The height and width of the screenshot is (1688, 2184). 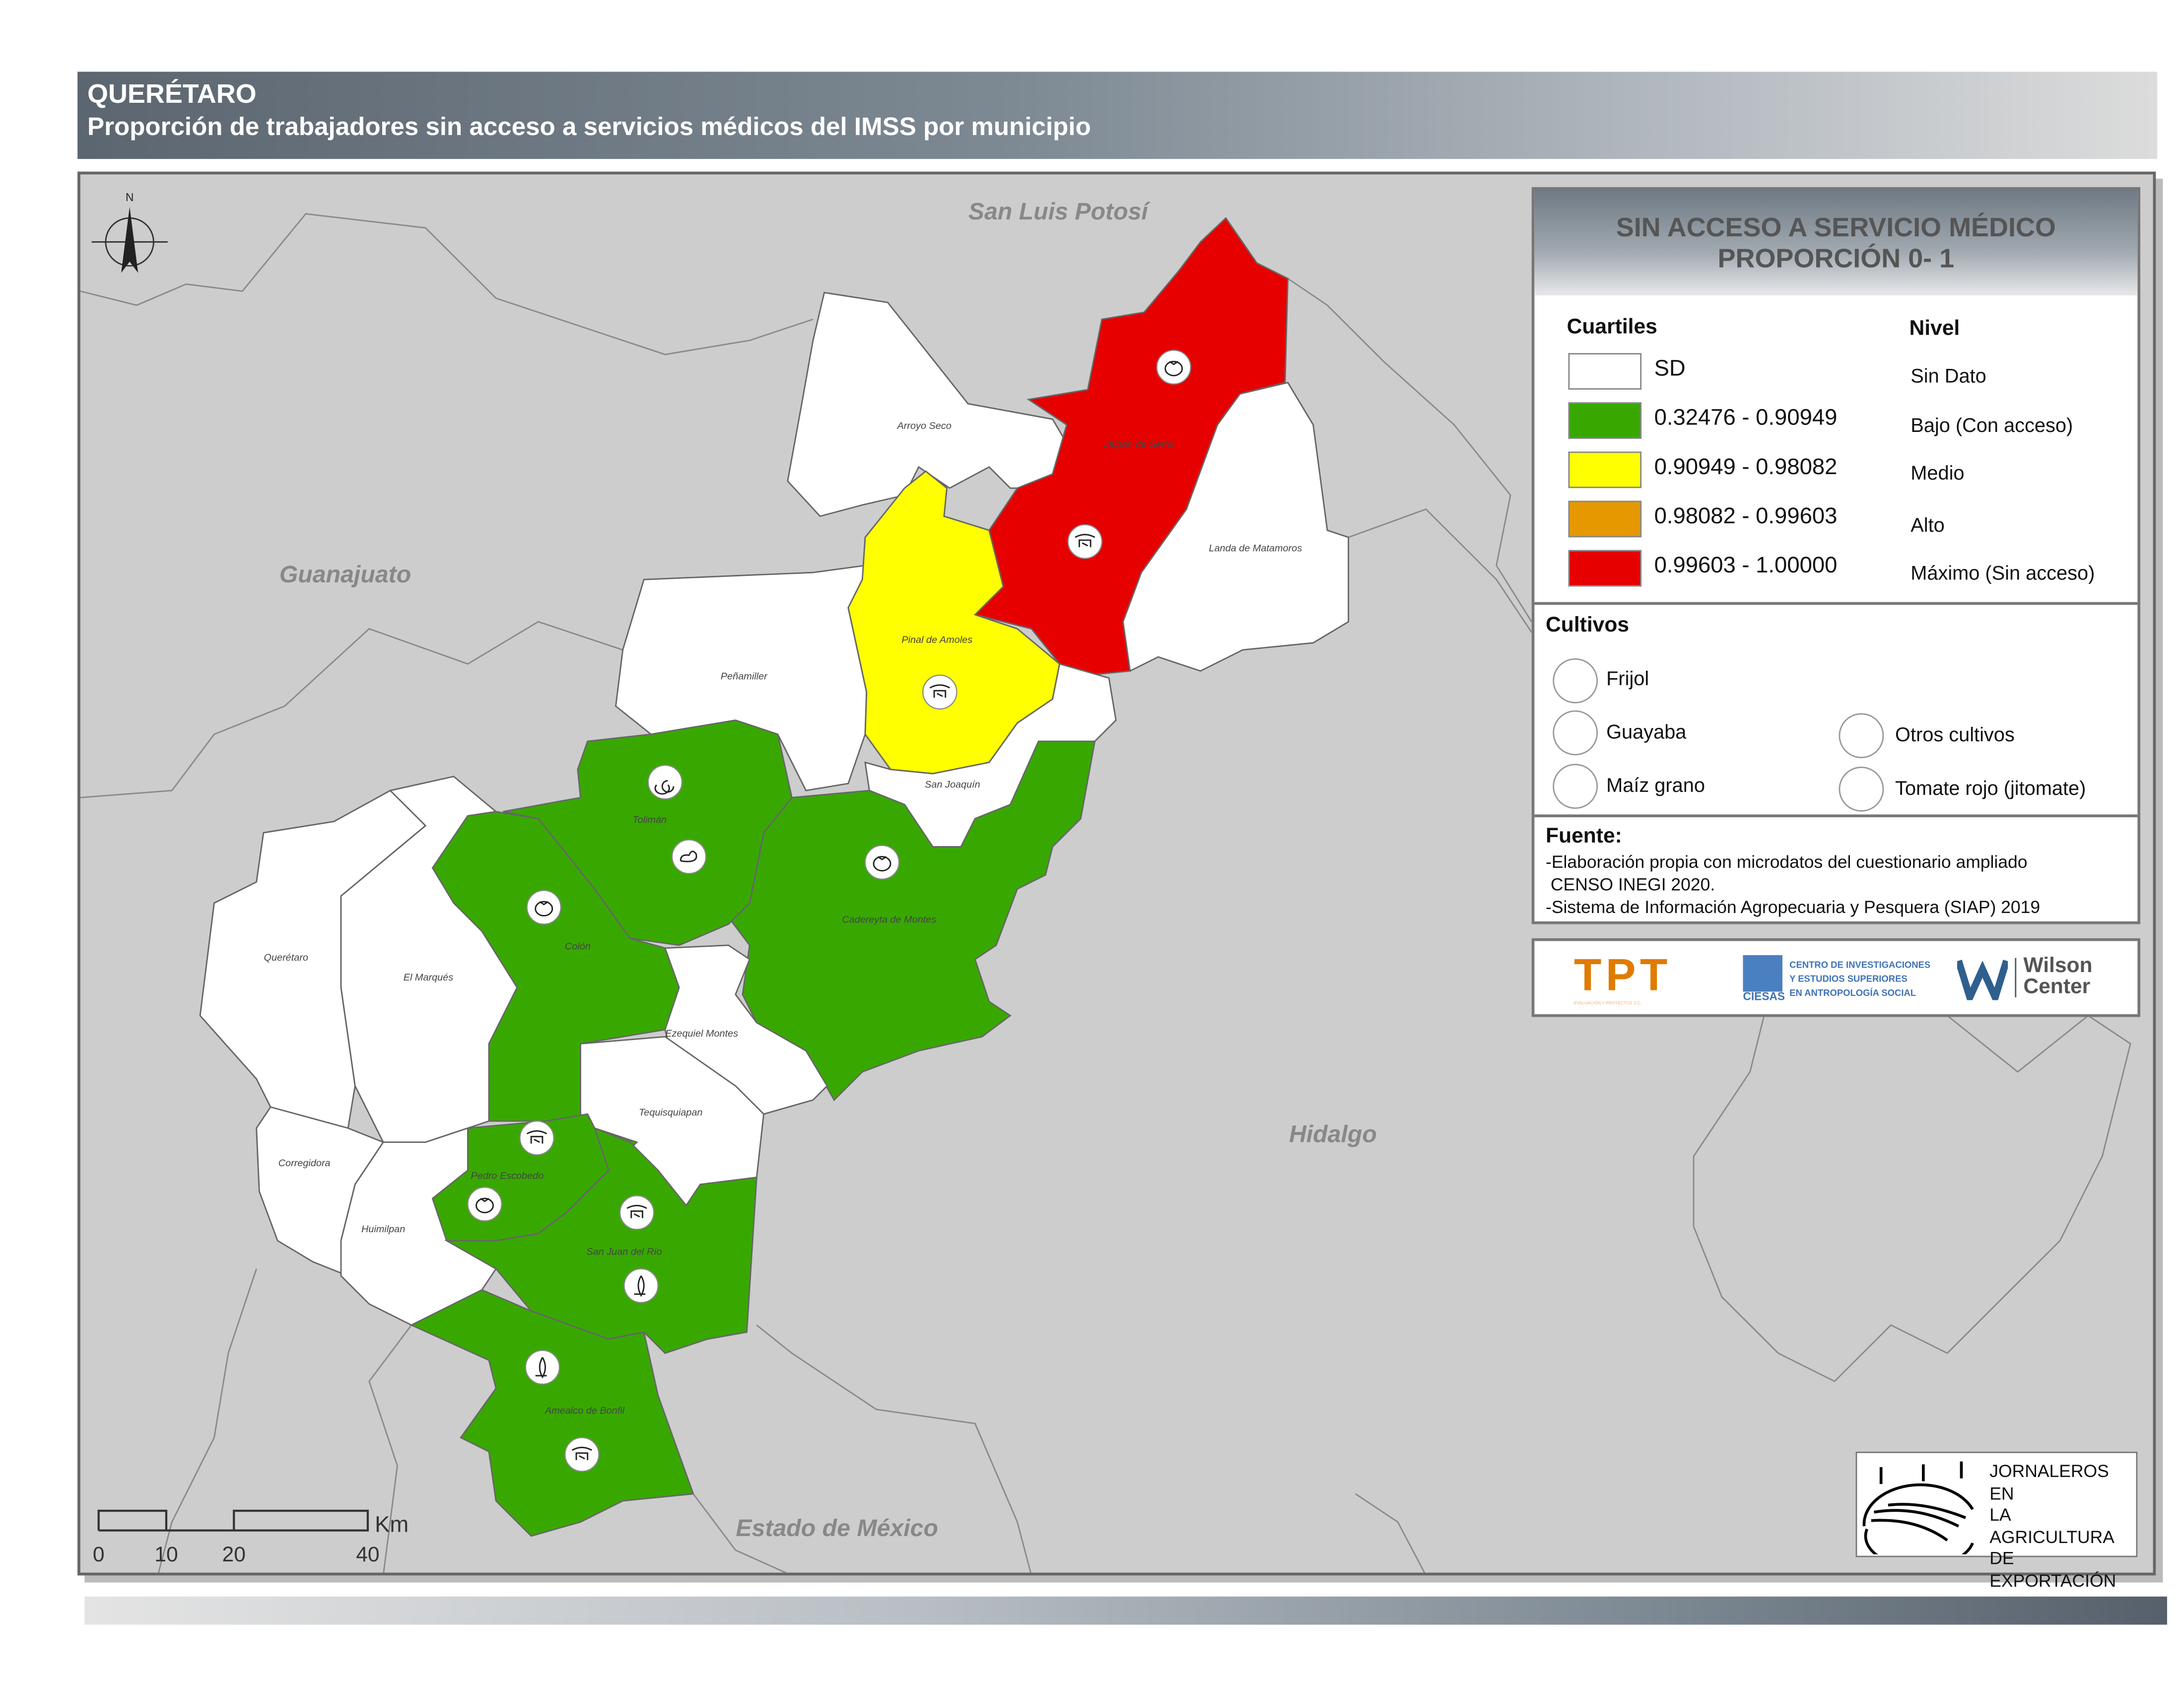 What do you see at coordinates (578, 946) in the screenshot?
I see `label-colon: Colón` at bounding box center [578, 946].